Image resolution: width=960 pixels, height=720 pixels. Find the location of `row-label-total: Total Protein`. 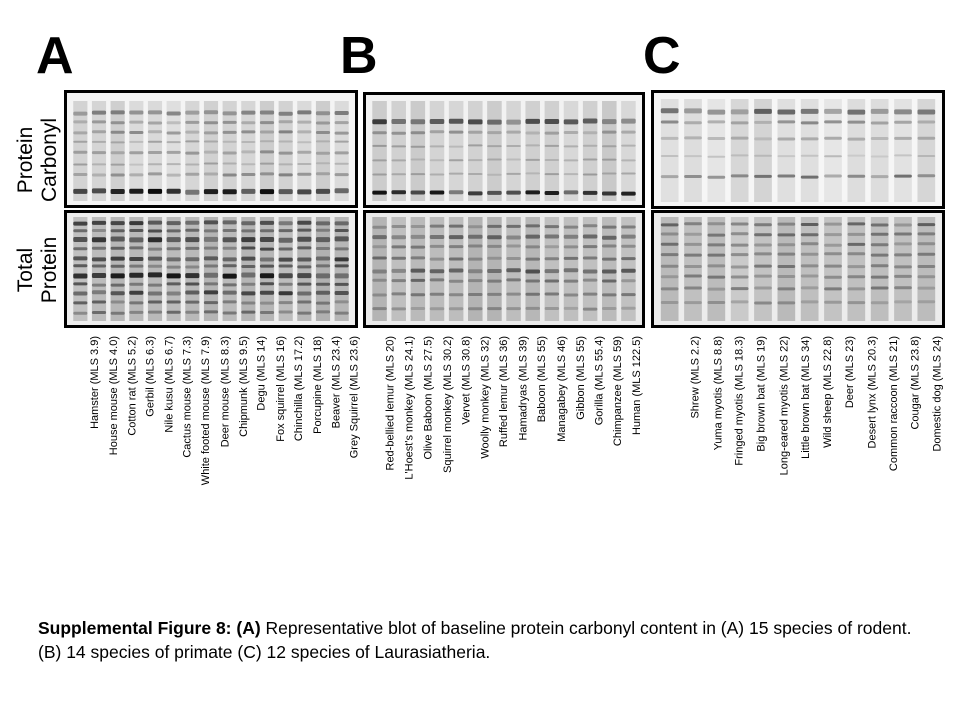

row-label-total: Total Protein is located at coordinates (38, 270).